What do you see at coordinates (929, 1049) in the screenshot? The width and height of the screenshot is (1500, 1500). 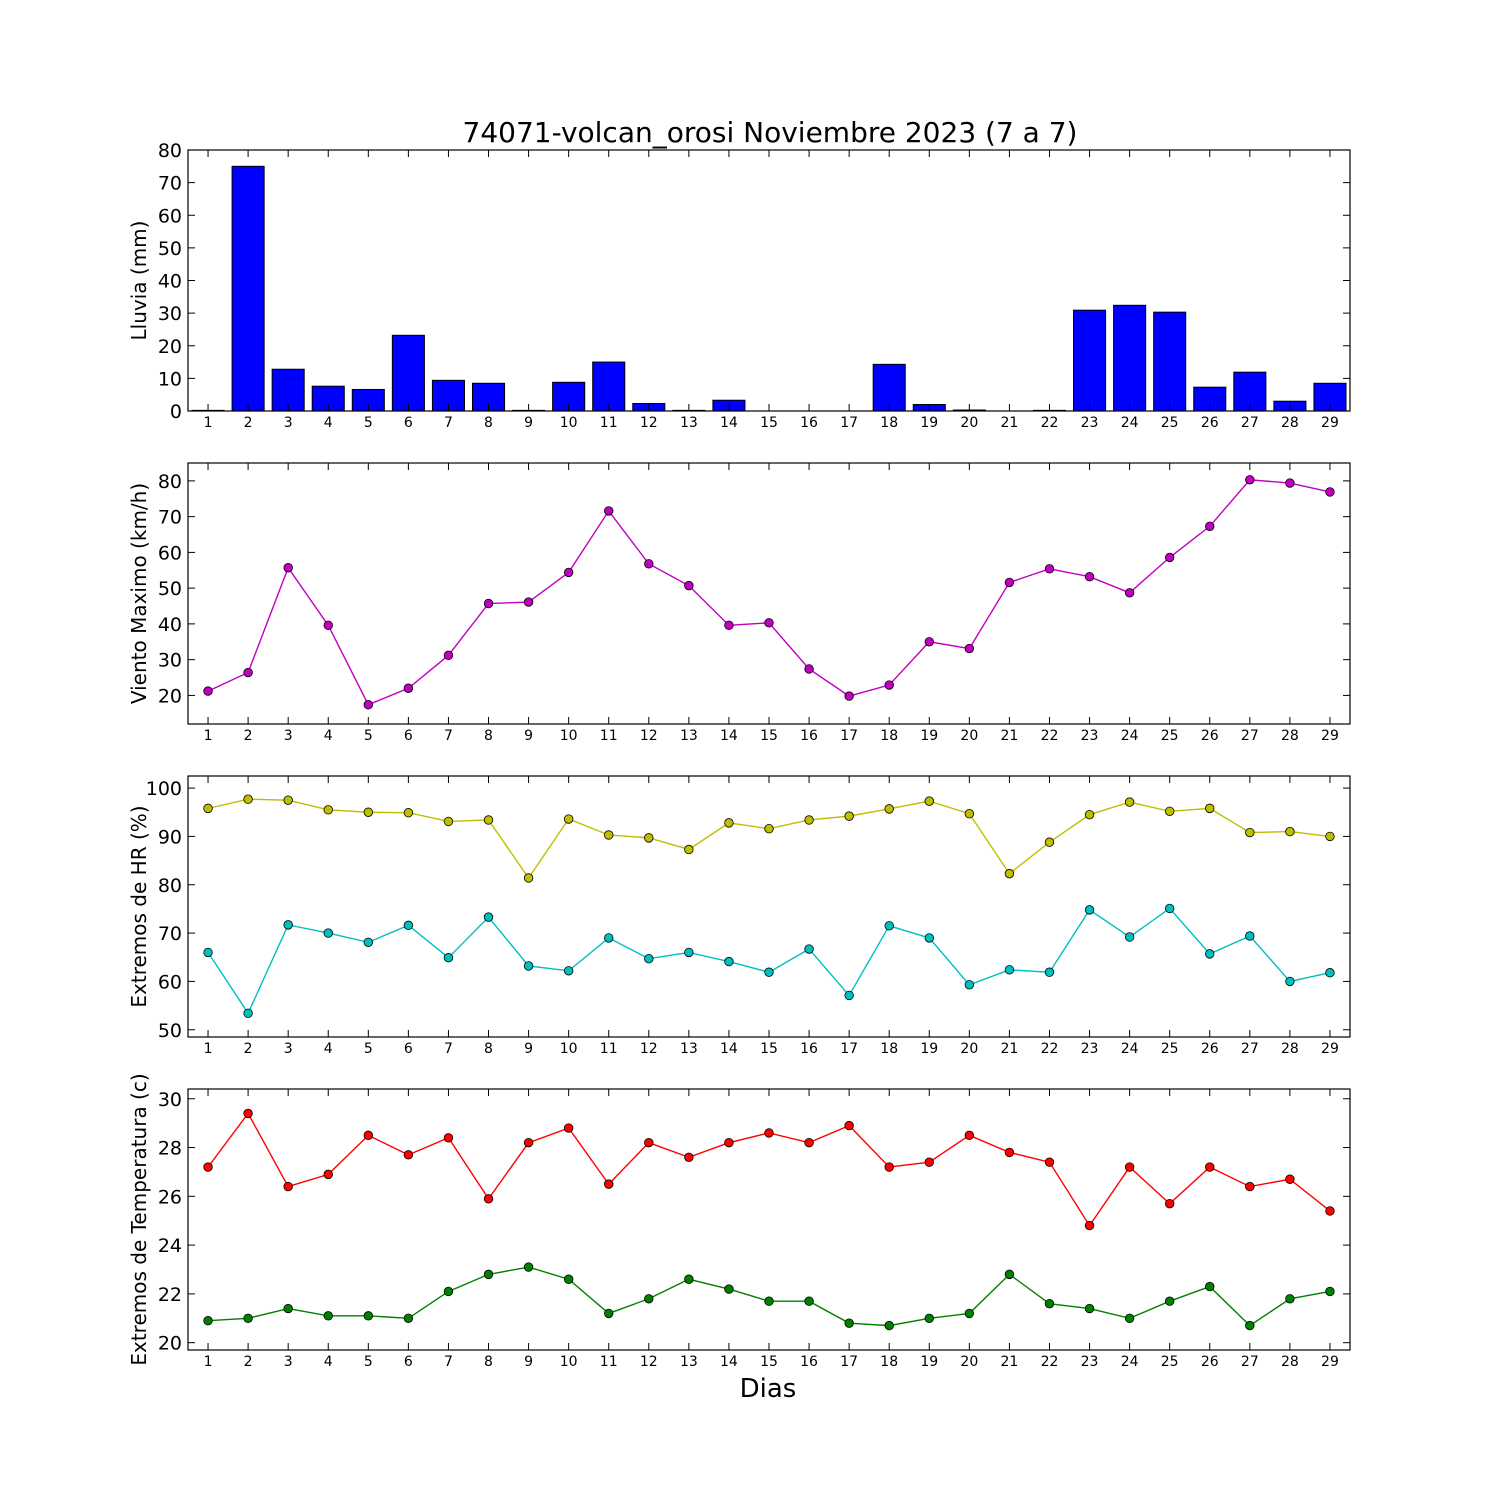 I see `x-tick-label: 19` at bounding box center [929, 1049].